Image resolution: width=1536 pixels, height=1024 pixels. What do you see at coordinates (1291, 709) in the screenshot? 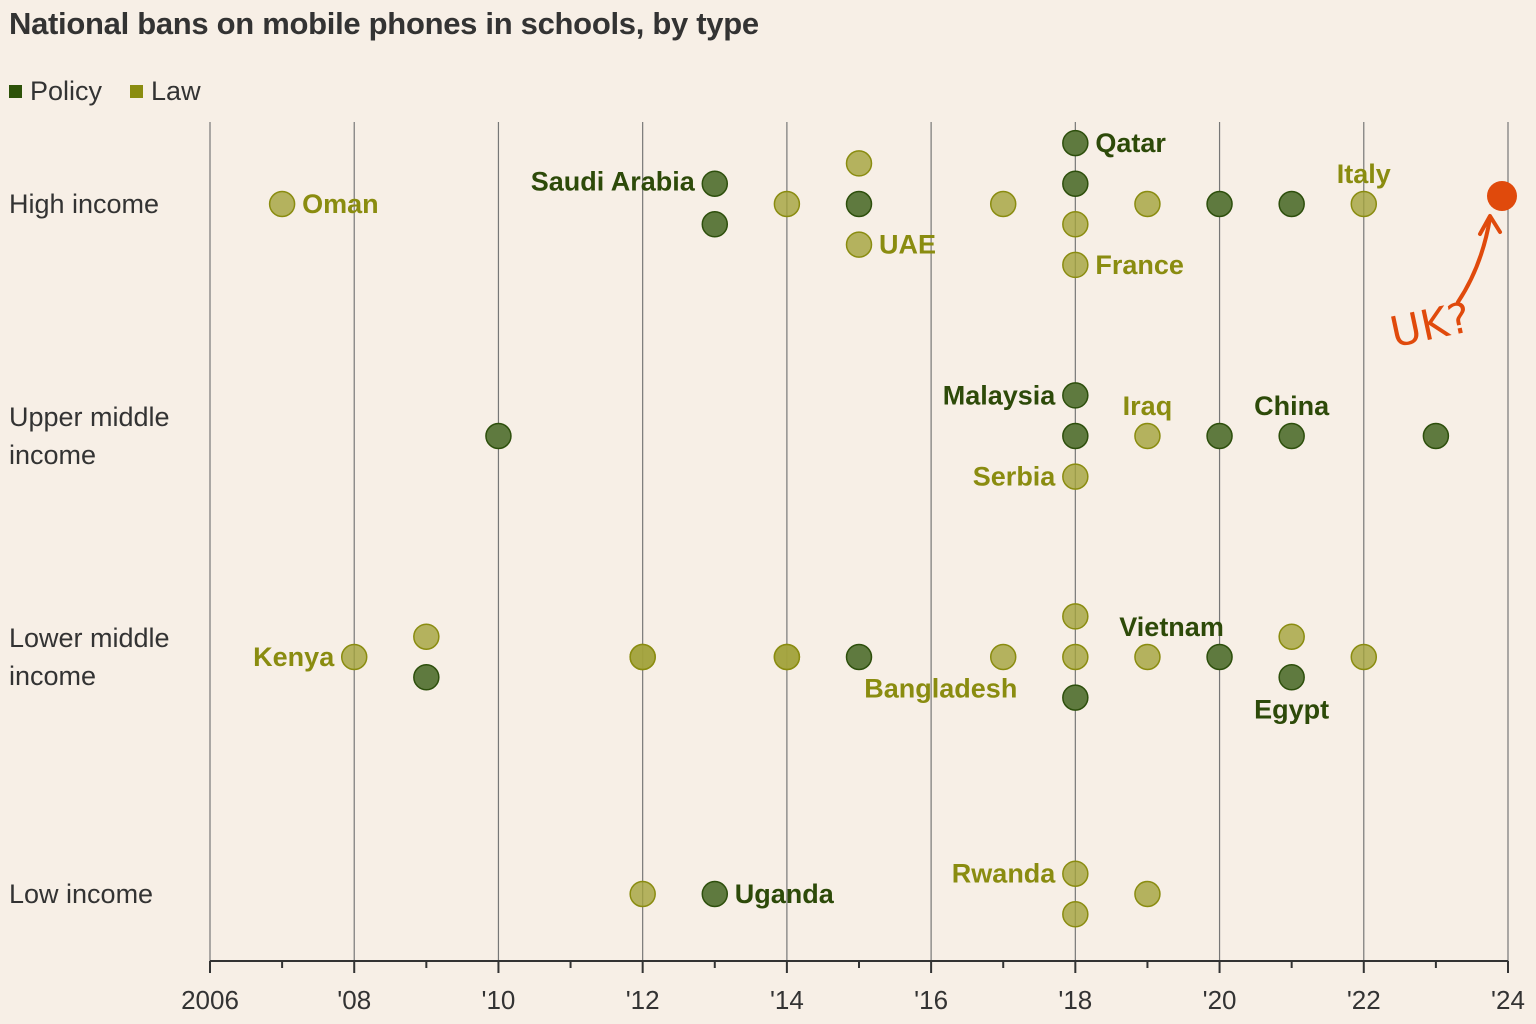
I see `point-label: Egypt` at bounding box center [1291, 709].